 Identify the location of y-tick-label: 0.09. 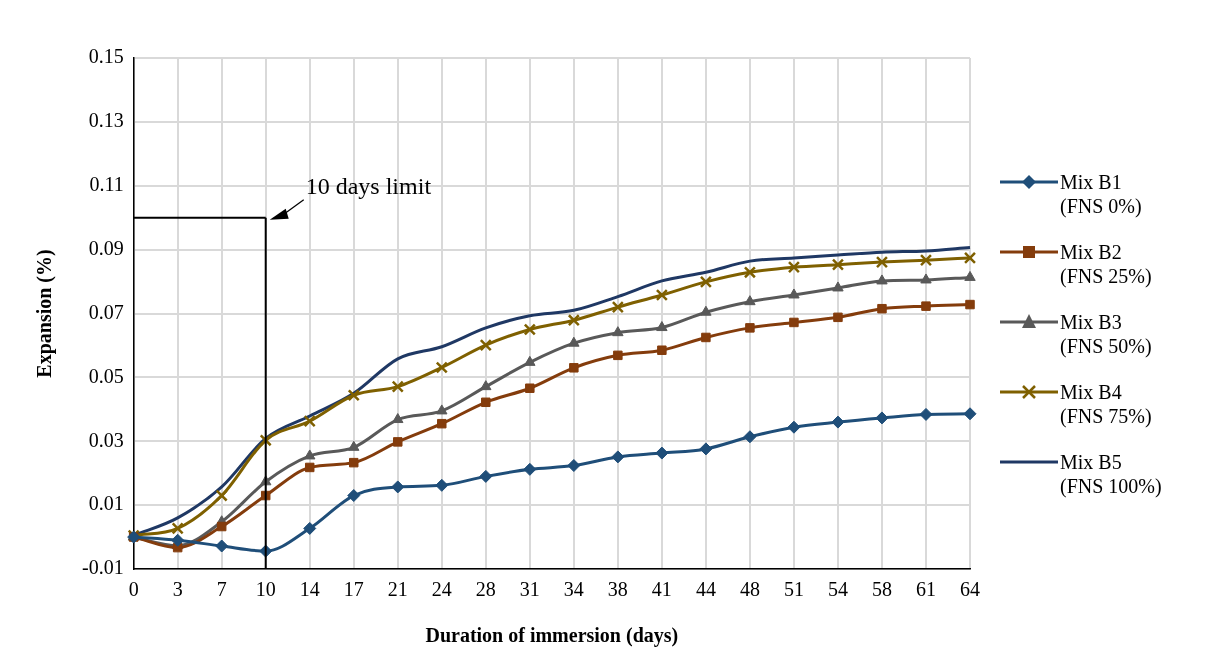
(106, 247).